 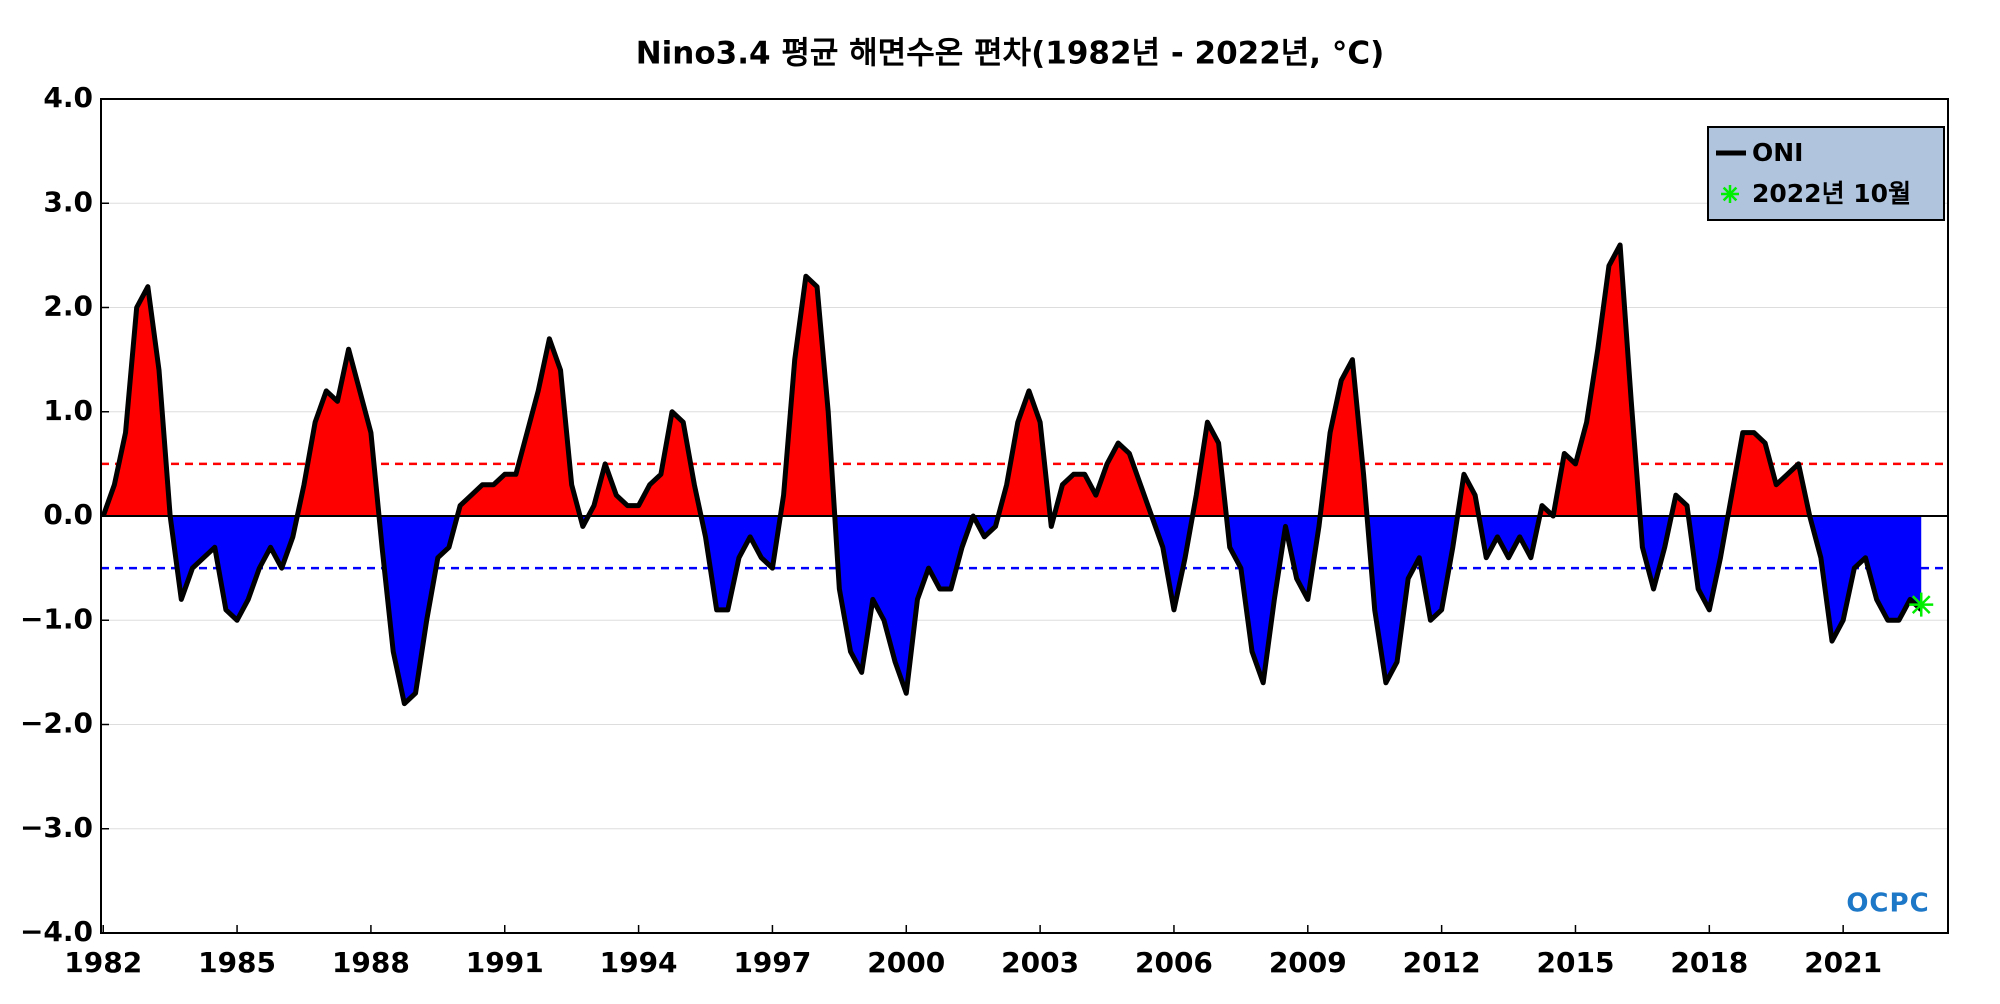 I want to click on x-tick-label: 2015, so click(x=1576, y=962).